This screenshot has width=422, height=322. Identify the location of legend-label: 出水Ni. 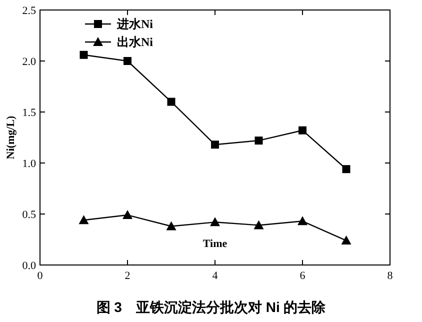
(135, 42).